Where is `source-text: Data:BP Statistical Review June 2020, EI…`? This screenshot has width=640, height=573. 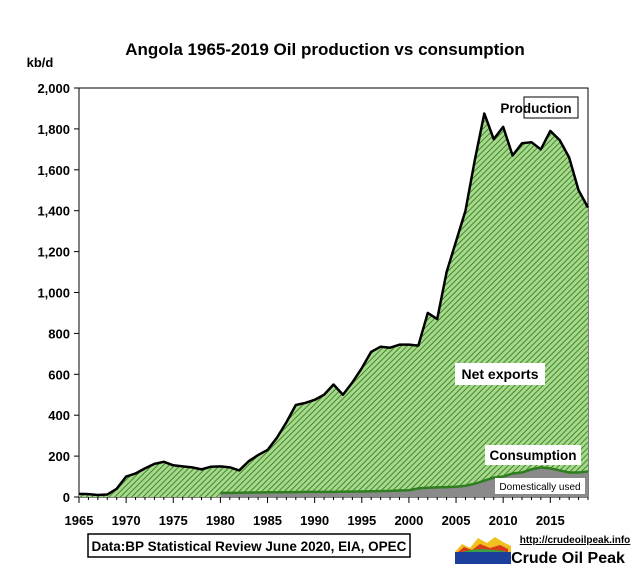 source-text: Data:BP Statistical Review June 2020, EI… is located at coordinates (249, 546).